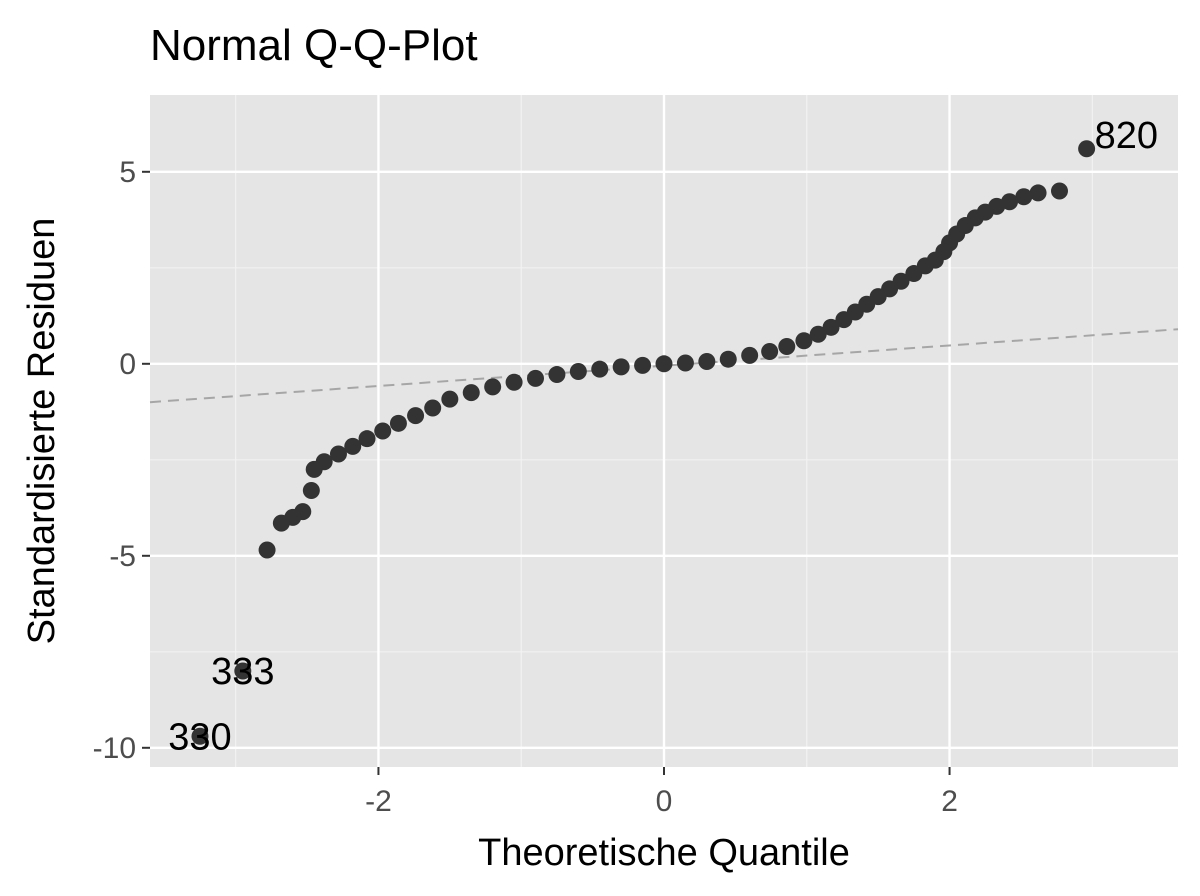 The width and height of the screenshot is (1200, 896). Describe the element at coordinates (42, 431) in the screenshot. I see `y-axis-title: Standardisierte Residuen` at that location.